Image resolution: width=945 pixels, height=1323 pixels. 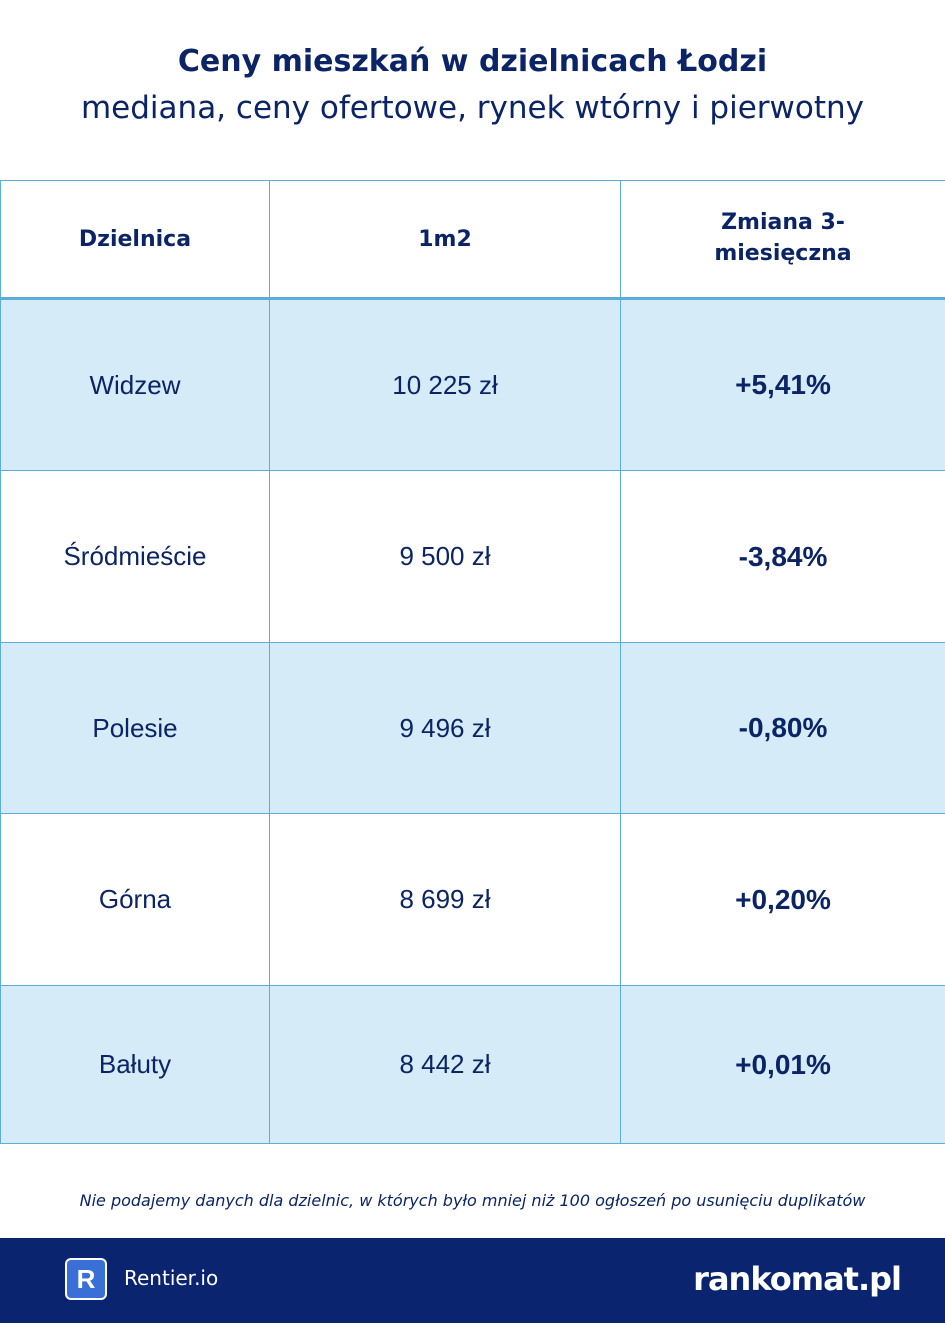 I want to click on table-cell: 8 699 zł, so click(x=445, y=899).